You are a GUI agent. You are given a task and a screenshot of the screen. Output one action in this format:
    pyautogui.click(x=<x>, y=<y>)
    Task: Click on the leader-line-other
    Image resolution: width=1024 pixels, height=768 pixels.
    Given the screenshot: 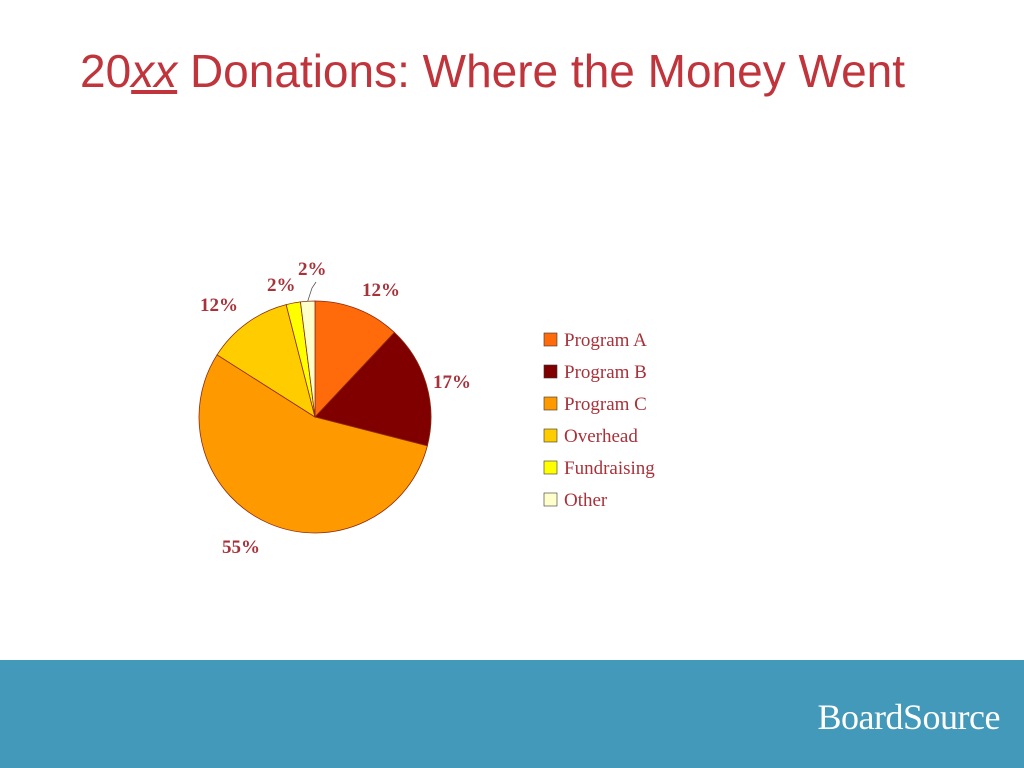 What is the action you would take?
    pyautogui.click(x=312, y=291)
    